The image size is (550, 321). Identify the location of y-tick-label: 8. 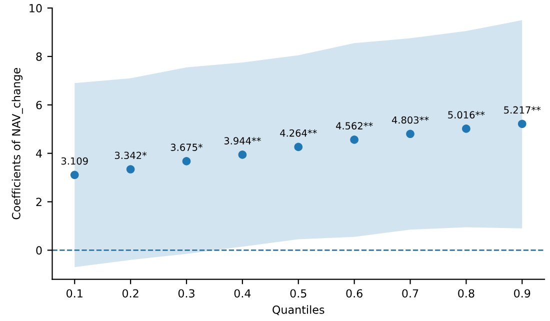
(39, 56).